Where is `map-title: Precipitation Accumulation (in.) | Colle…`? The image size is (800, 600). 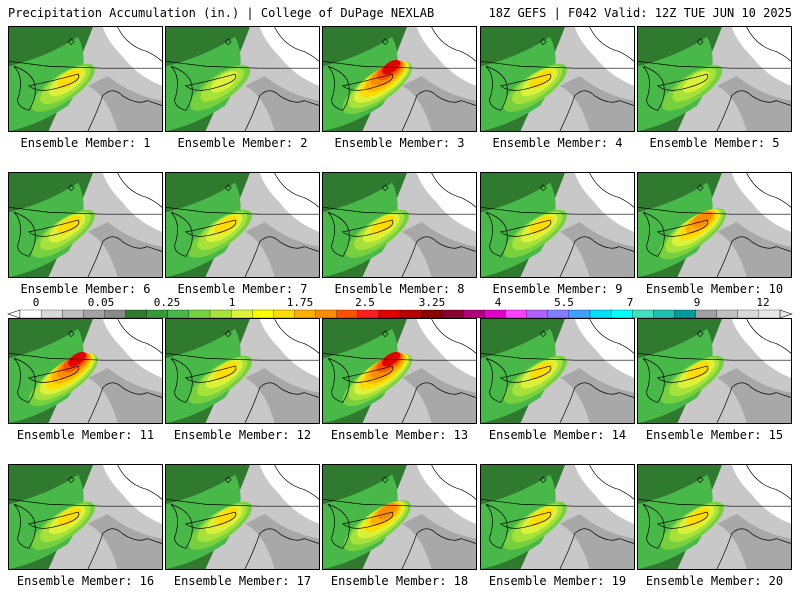
map-title: Precipitation Accumulation (in.) | Colle… is located at coordinates (221, 13).